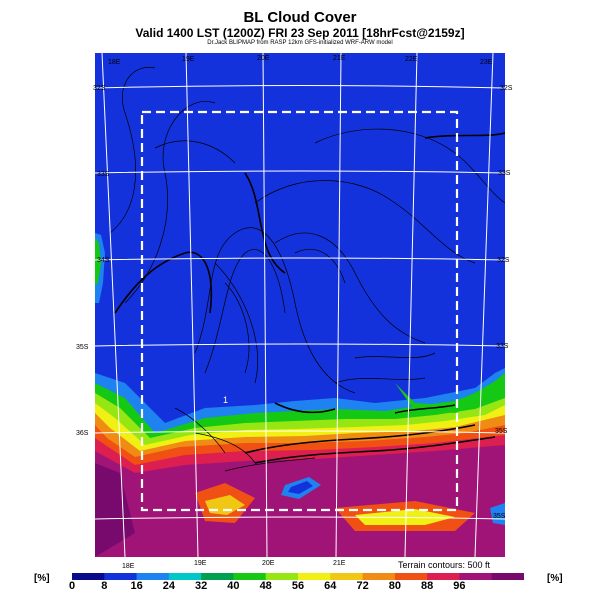 The height and width of the screenshot is (600, 600). I want to click on cloud-patch-southwest, so click(115, 510).